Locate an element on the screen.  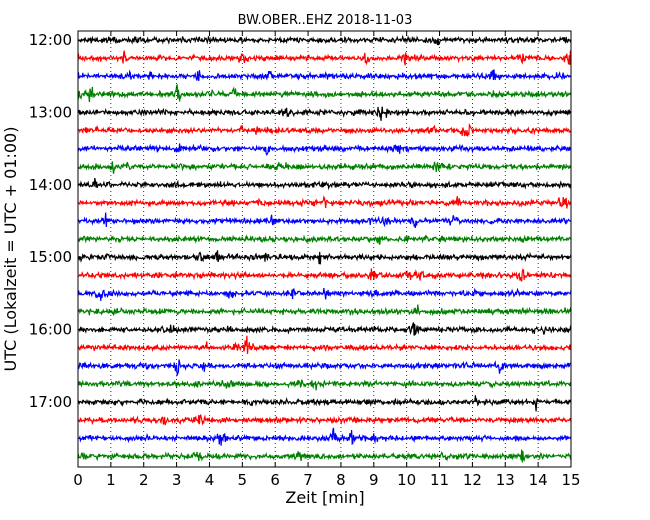
x-tick-label: 9 is located at coordinates (374, 480).